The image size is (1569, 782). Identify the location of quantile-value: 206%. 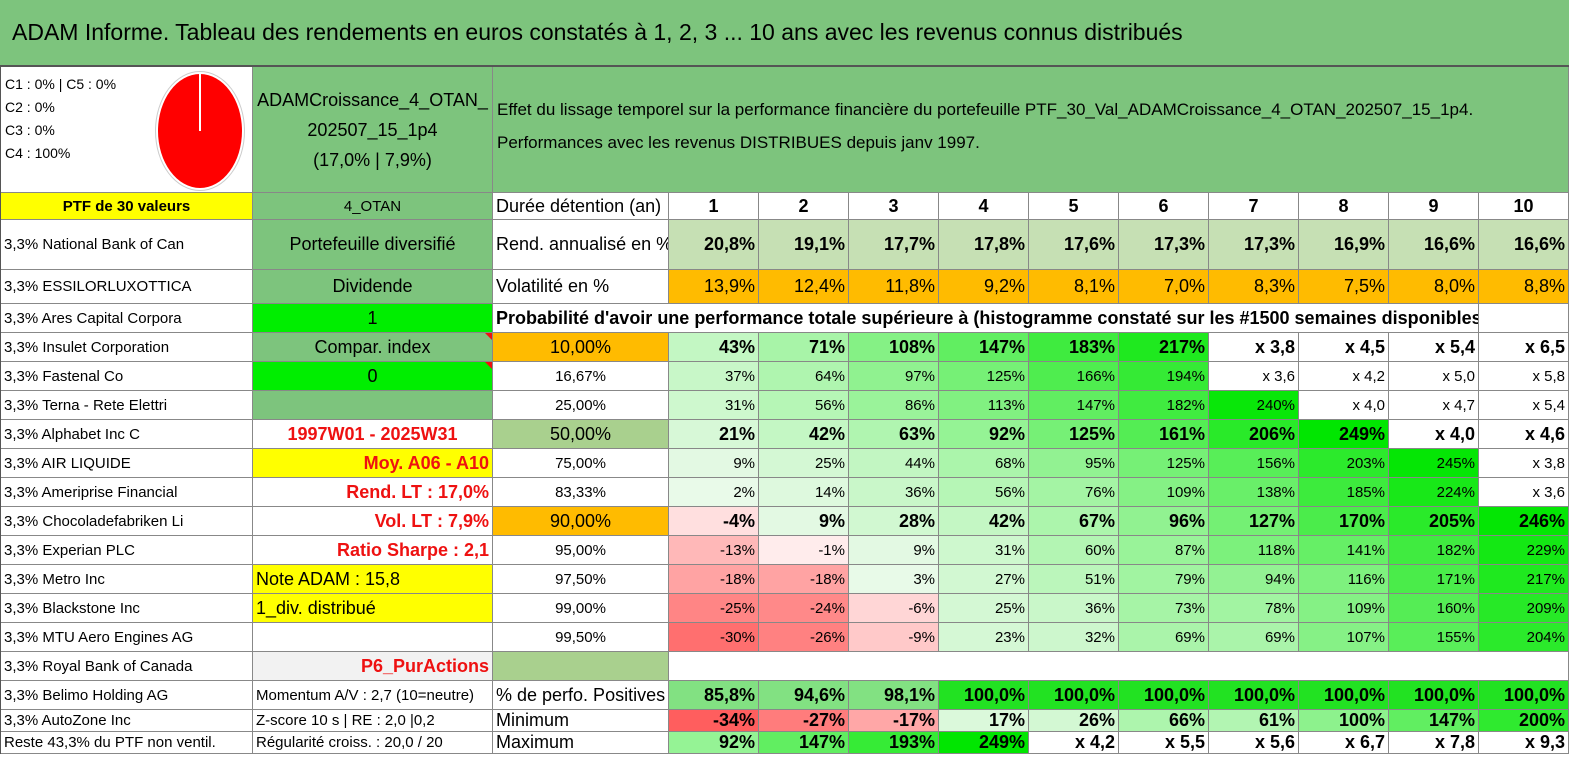
(1254, 434).